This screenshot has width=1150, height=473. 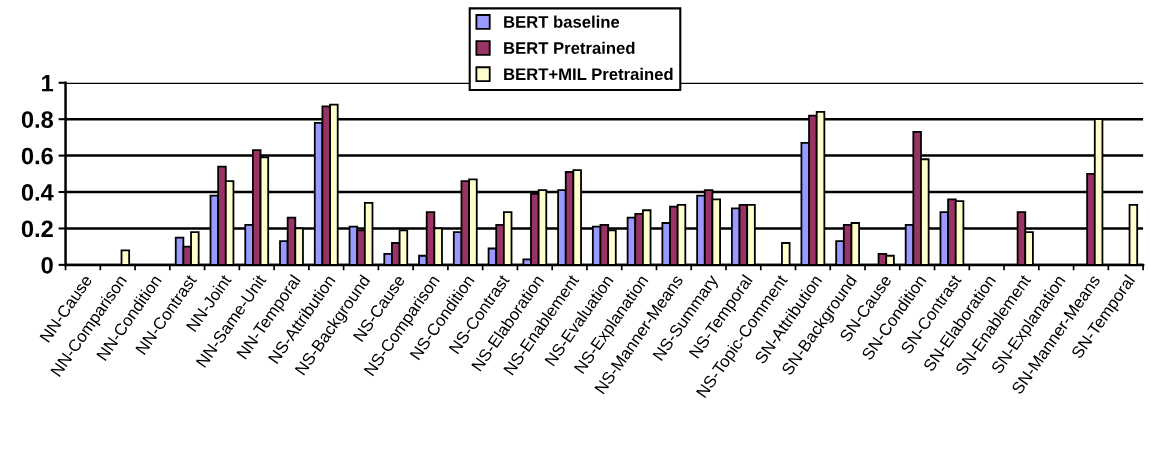 What do you see at coordinates (37, 229) in the screenshot?
I see `y-tick-label: 0.2` at bounding box center [37, 229].